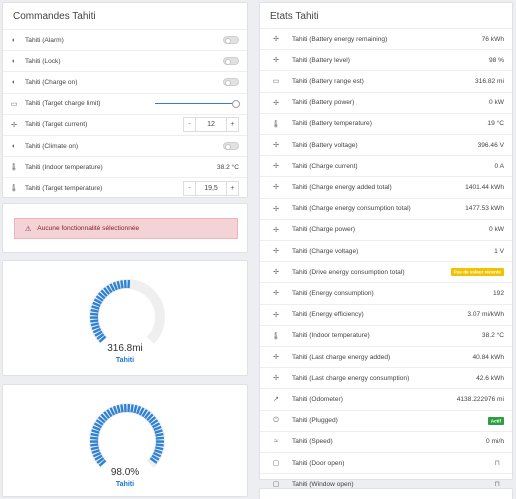 Image resolution: width=516 pixels, height=499 pixels. I want to click on gauge-level-value: 98.0%, so click(125, 472).